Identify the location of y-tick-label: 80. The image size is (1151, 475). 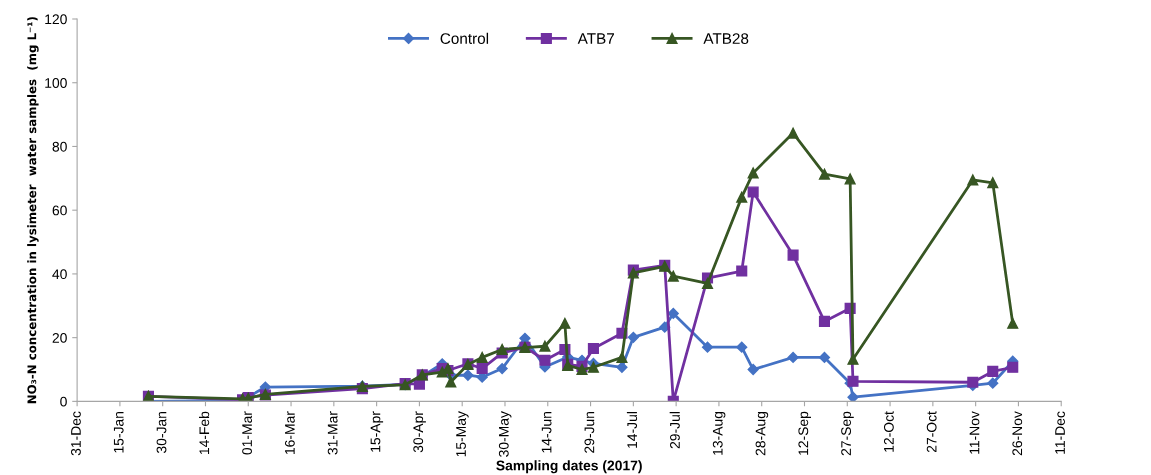
(59, 146).